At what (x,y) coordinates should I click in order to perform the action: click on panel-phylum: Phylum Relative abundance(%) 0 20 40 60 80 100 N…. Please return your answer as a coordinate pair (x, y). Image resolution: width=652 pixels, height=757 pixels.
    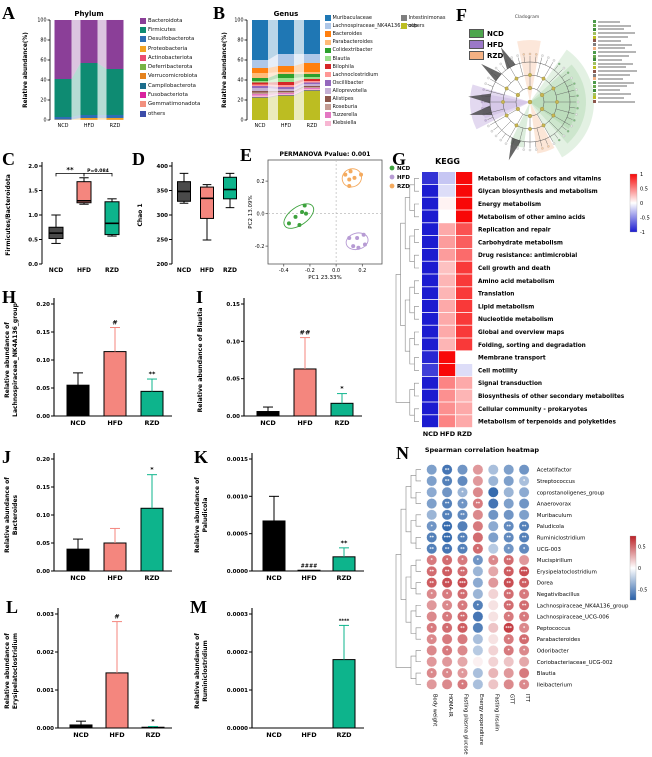
    Looking at the image, I should click on (109, 76).